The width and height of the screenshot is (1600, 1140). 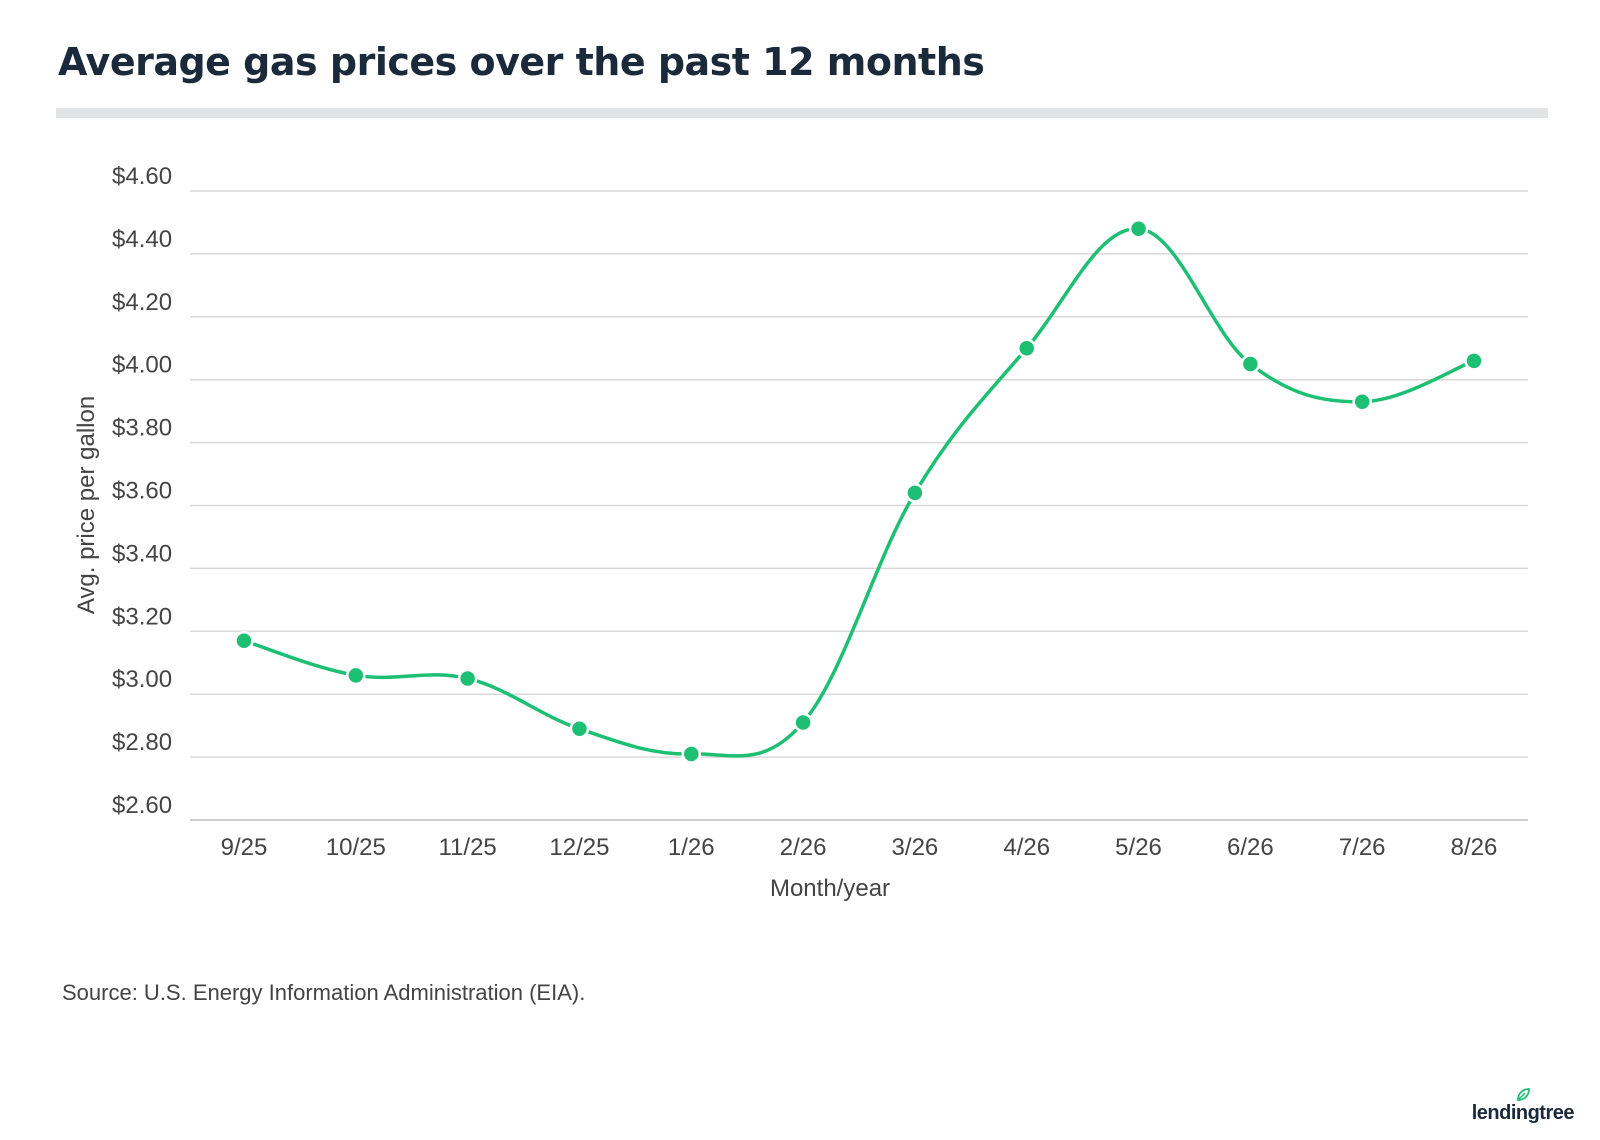 What do you see at coordinates (467, 847) in the screenshot?
I see `x-tick-label: 11/25` at bounding box center [467, 847].